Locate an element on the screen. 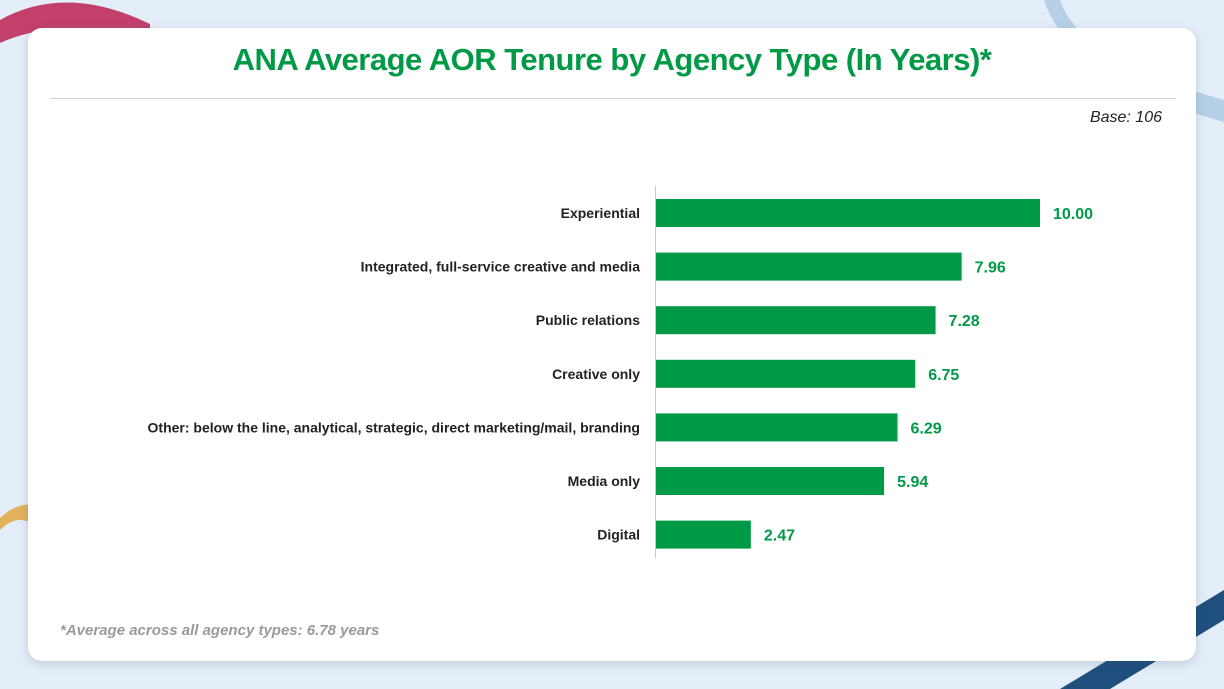 Image resolution: width=1224 pixels, height=689 pixels. value-label-1: 7.96 is located at coordinates (990, 268).